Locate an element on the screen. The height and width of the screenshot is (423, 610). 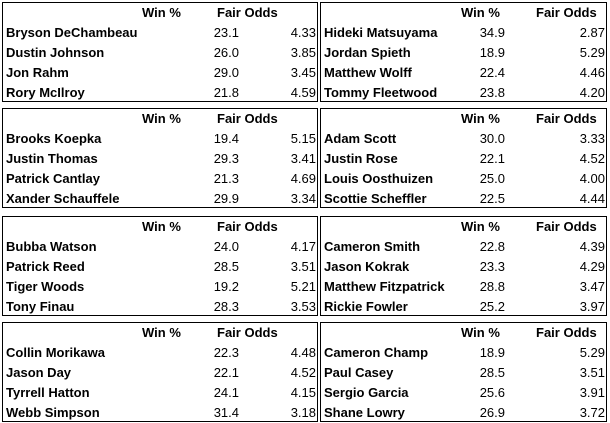
win-pct-value: 30.0 is located at coordinates (492, 138).